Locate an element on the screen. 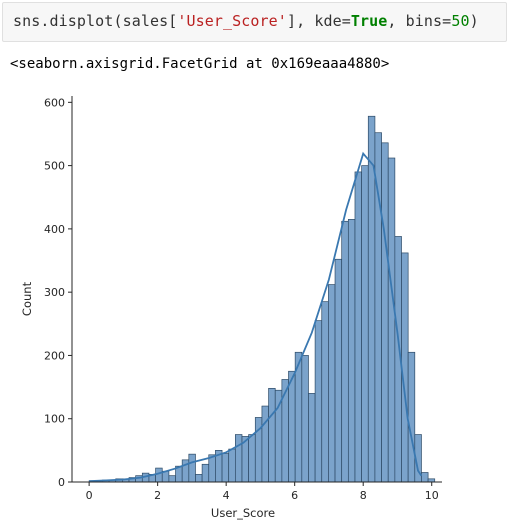 This screenshot has height=529, width=511. x-tick-label: 6 is located at coordinates (294, 495).